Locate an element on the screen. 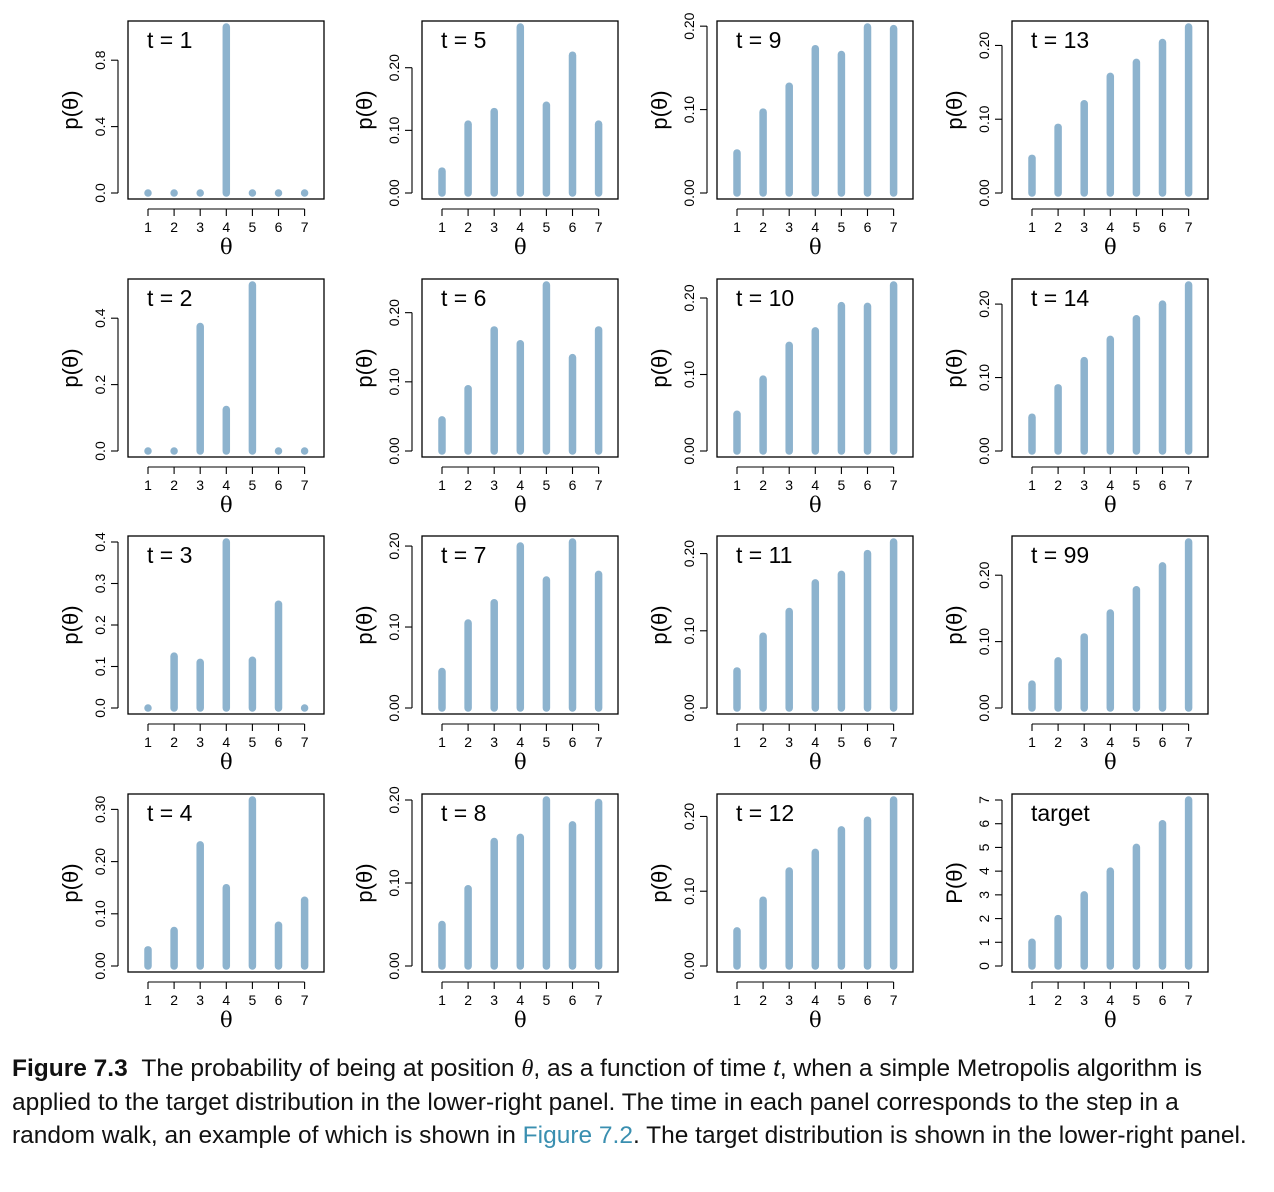 Image resolution: width=1274 pixels, height=1192 pixels. figure-reference-link: Figure 7.2 is located at coordinates (577, 1135).